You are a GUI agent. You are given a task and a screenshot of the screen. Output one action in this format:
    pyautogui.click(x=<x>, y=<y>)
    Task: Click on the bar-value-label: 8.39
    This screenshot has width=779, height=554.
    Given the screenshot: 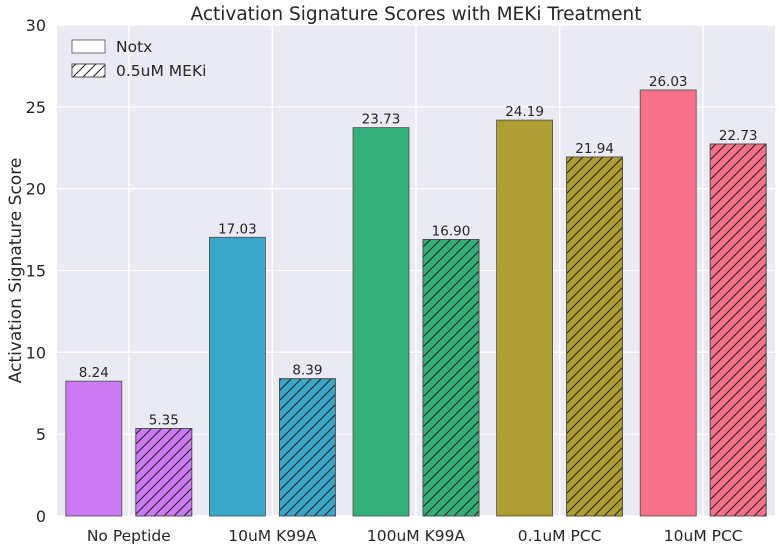 What is the action you would take?
    pyautogui.click(x=307, y=371)
    